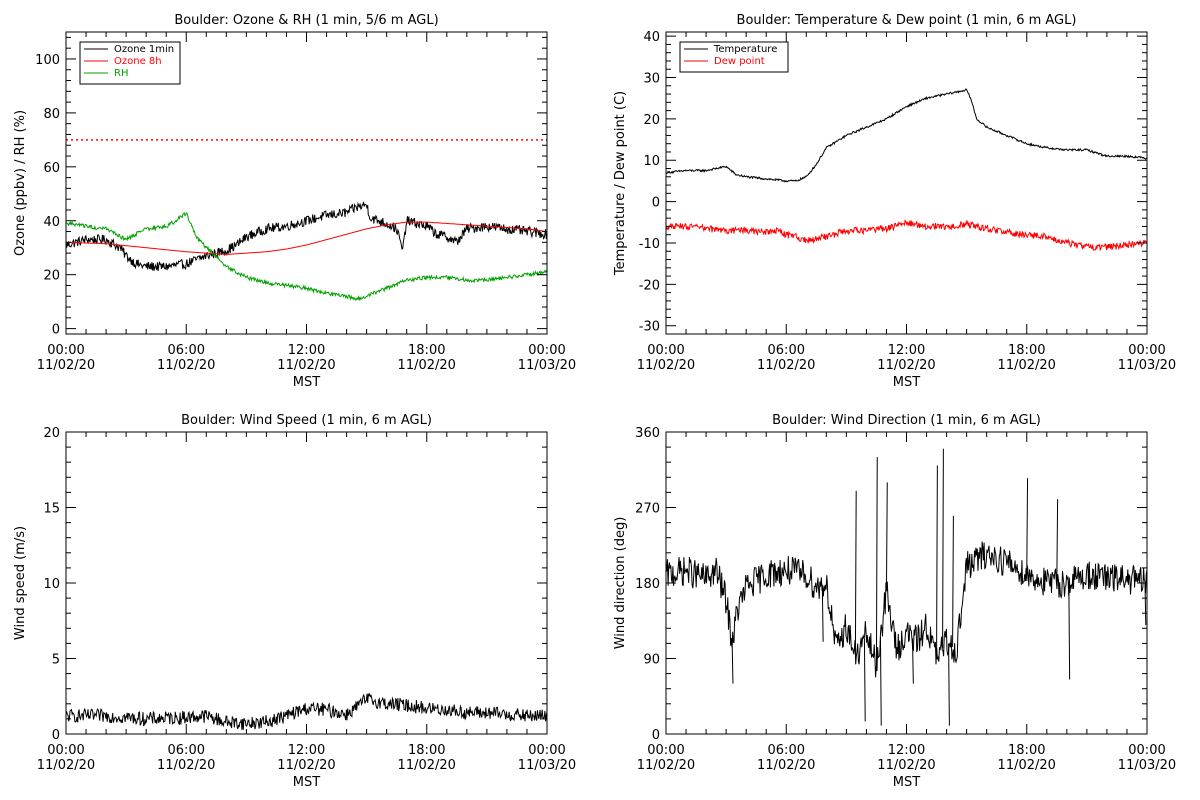 The image size is (1200, 800). I want to click on y-tick-label: 360, so click(647, 433).